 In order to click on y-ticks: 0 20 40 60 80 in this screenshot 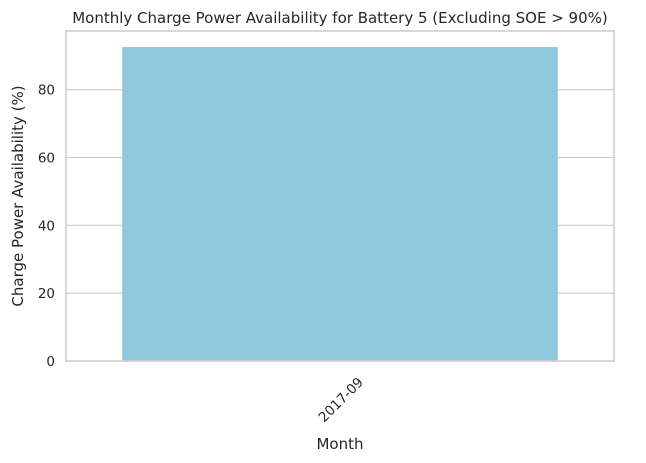, I will do `click(46, 226)`.